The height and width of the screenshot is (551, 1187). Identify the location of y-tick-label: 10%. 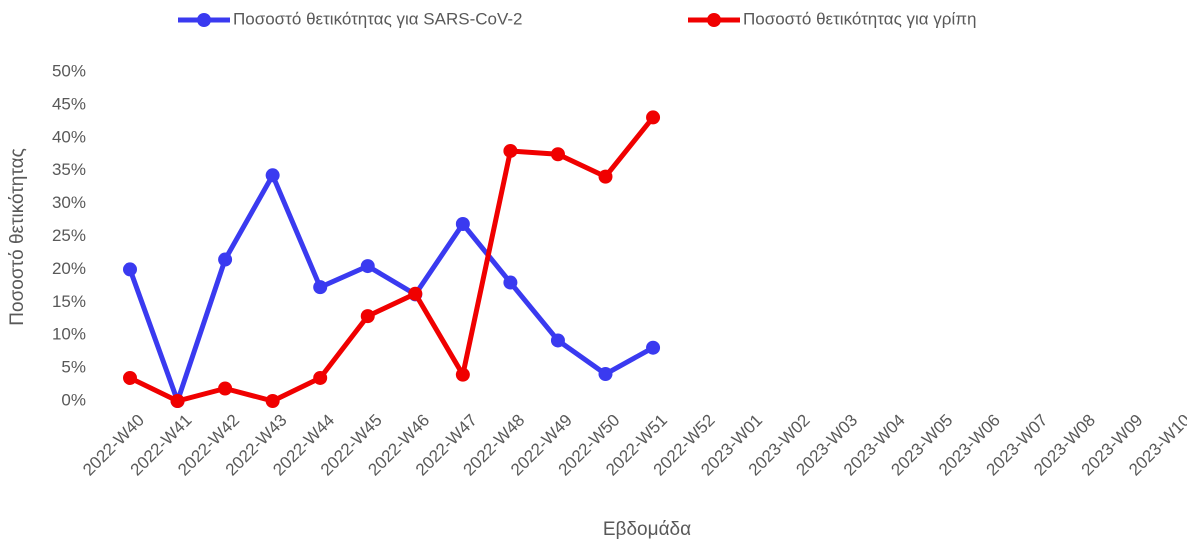
(69, 334).